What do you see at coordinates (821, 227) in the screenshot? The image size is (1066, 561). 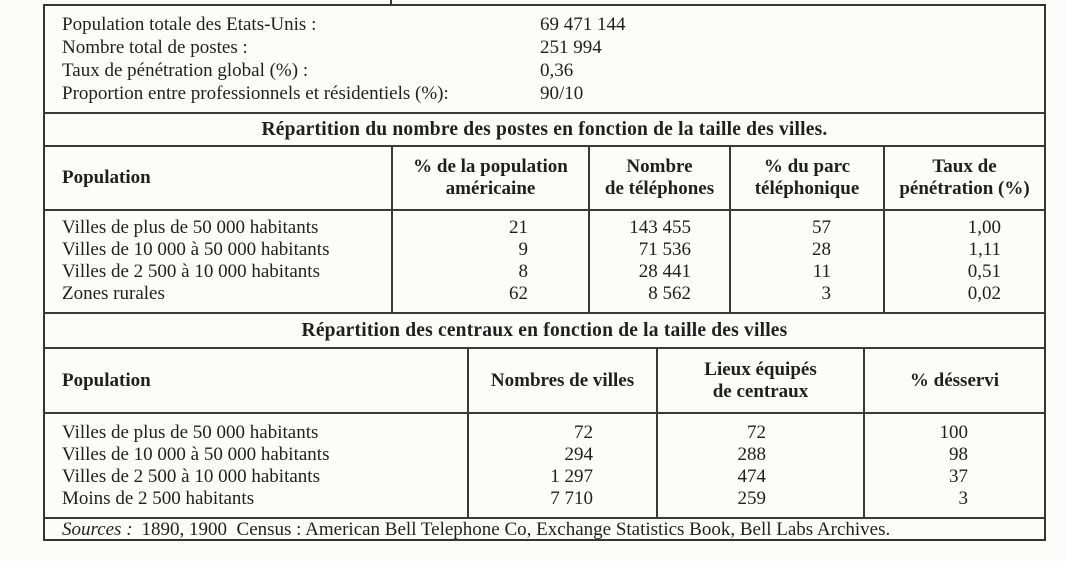 I see `value-cell: 57` at bounding box center [821, 227].